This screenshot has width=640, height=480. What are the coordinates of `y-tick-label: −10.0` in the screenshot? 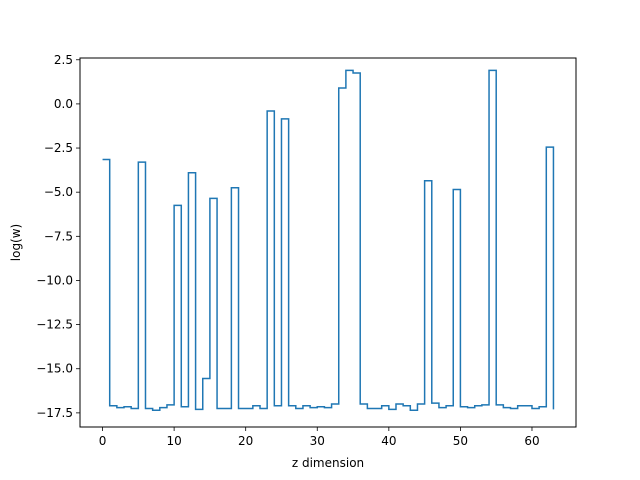 It's located at (54, 280).